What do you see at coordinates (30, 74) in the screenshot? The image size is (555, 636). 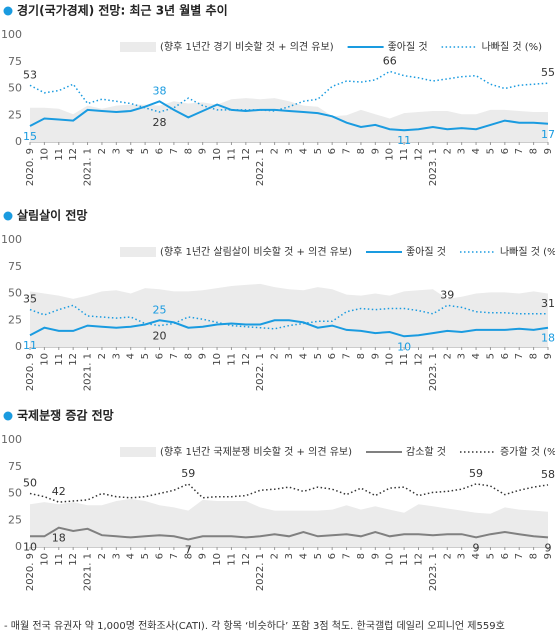 I see `data-label: 53` at bounding box center [30, 74].